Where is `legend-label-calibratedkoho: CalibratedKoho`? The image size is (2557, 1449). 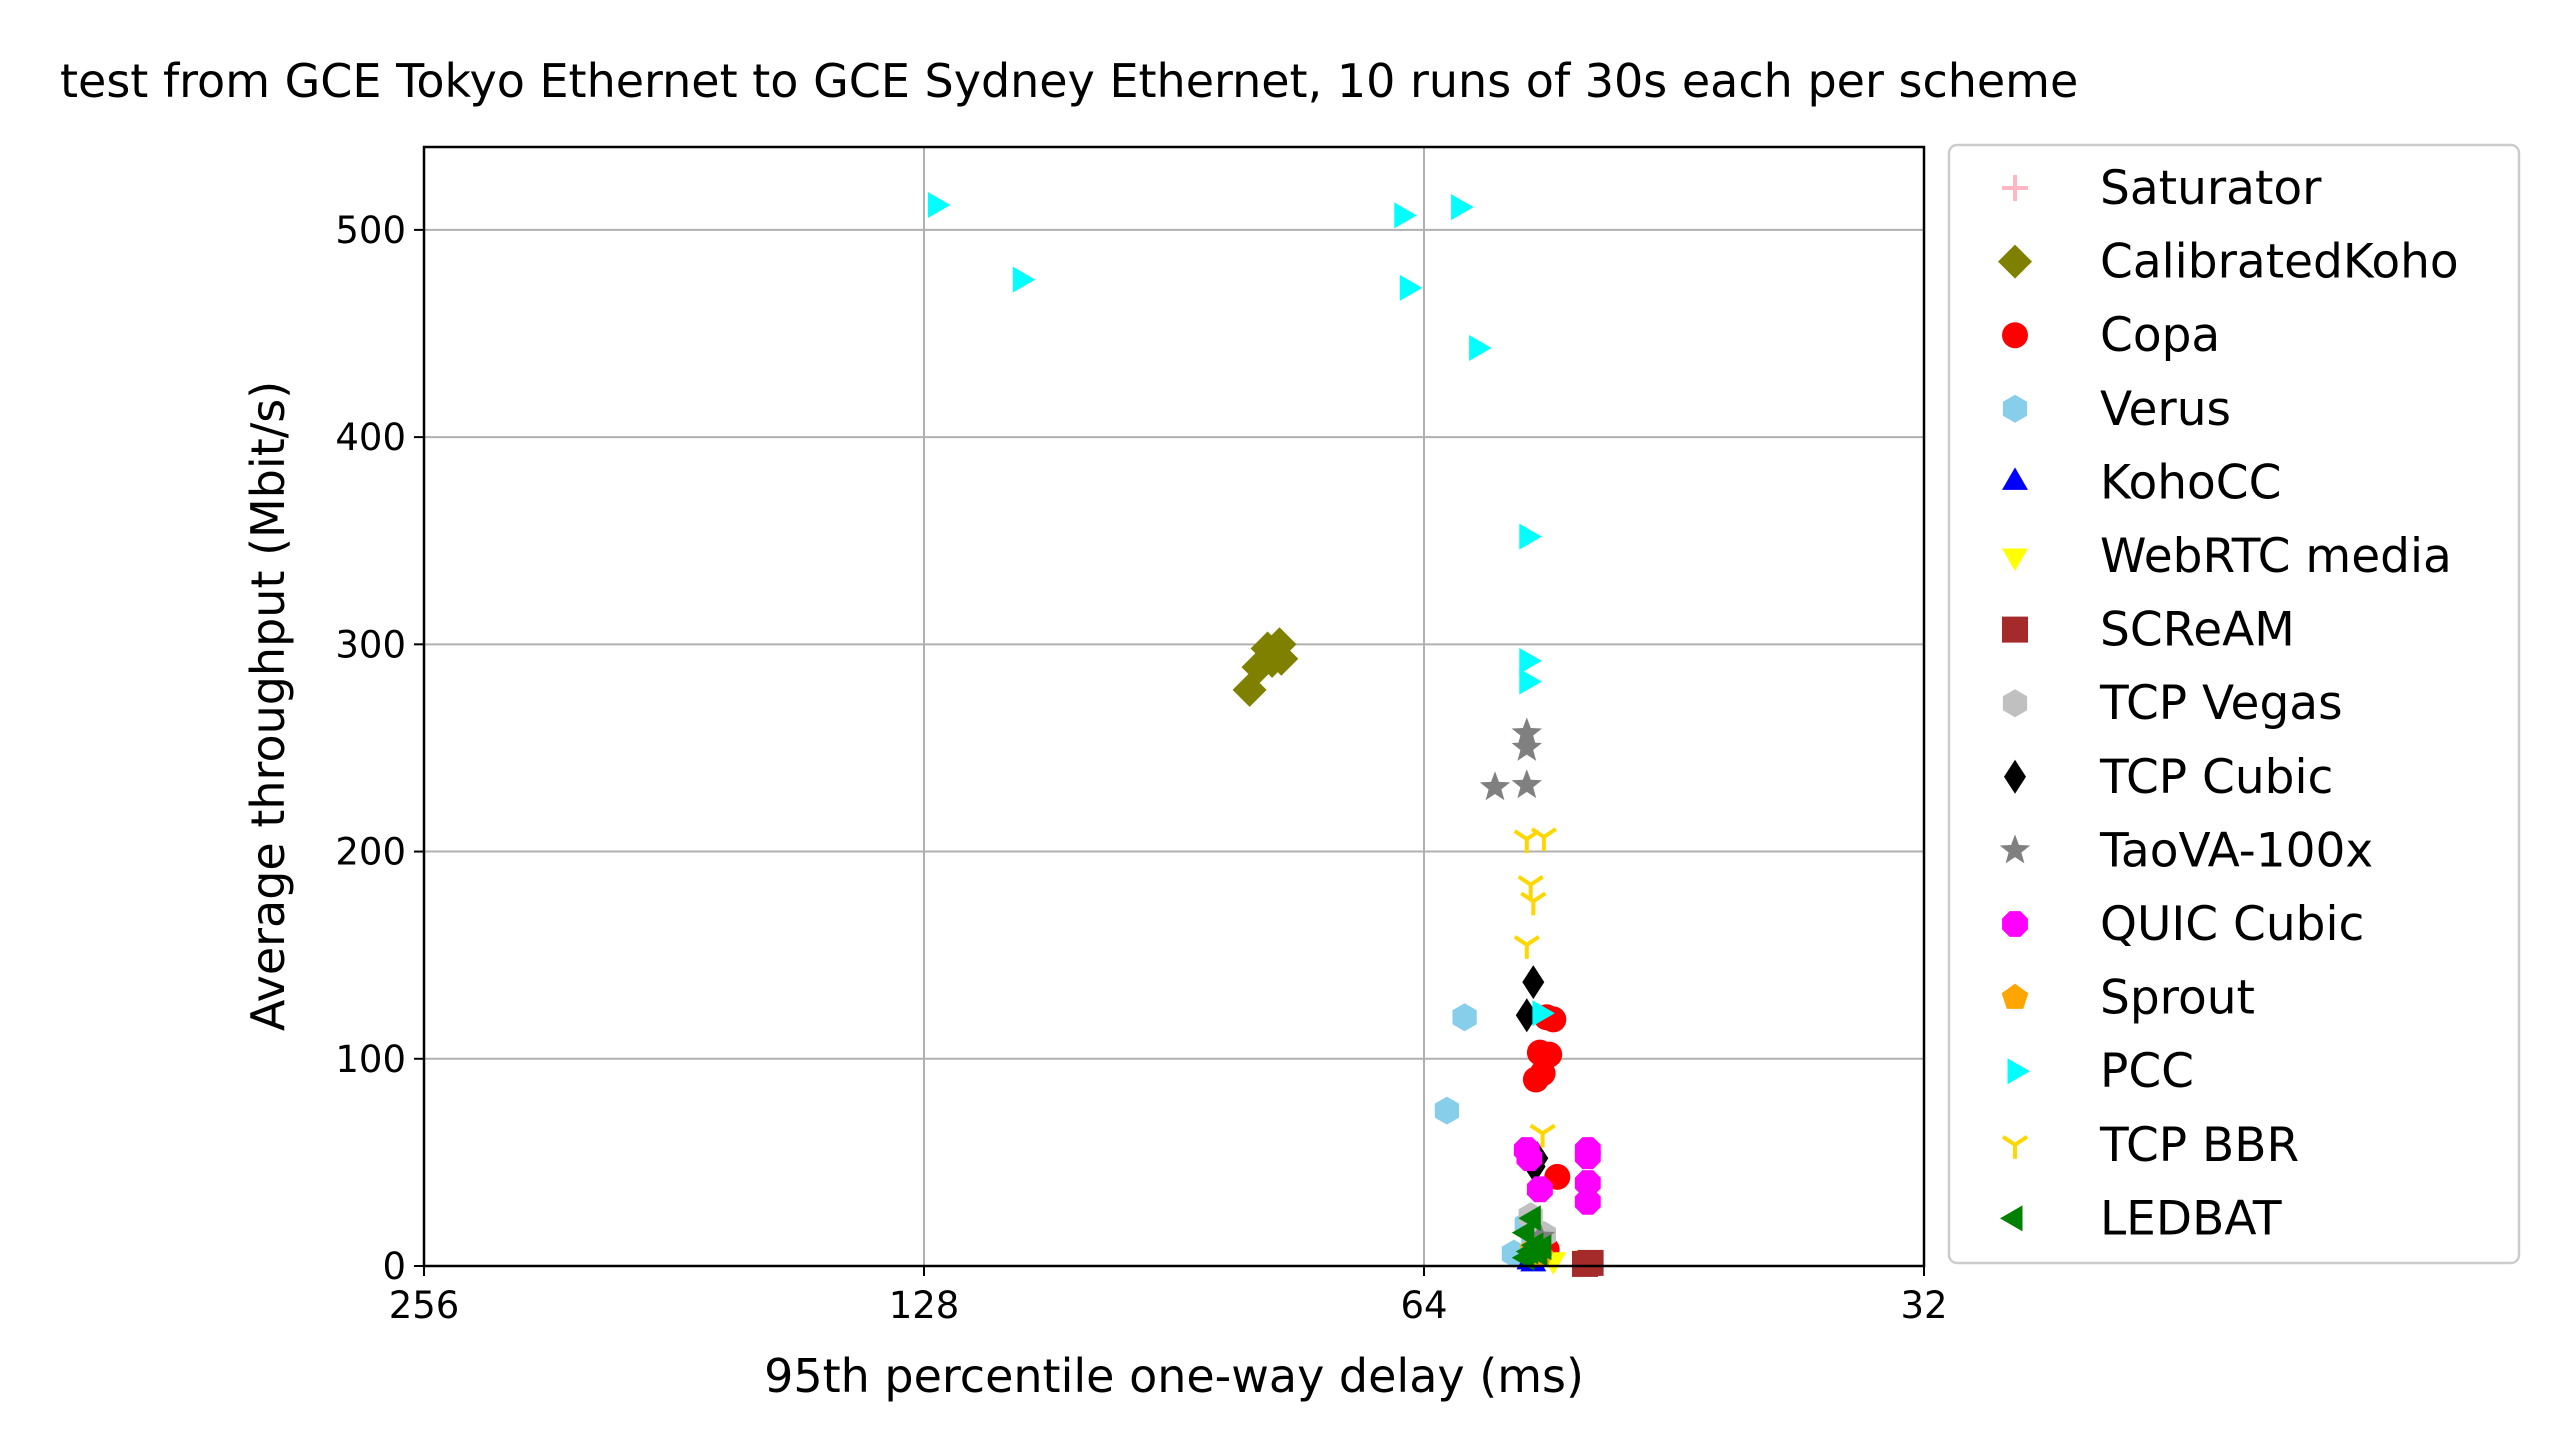 legend-label-calibratedkoho: CalibratedKoho is located at coordinates (2279, 262).